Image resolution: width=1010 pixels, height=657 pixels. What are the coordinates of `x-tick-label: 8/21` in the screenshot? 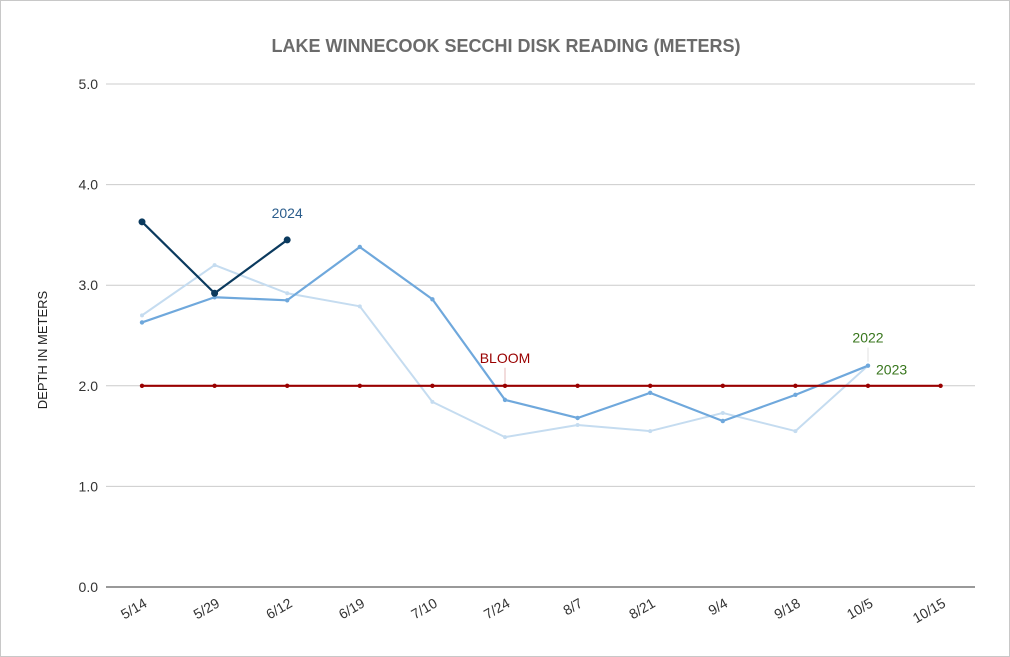 It's located at (642, 609).